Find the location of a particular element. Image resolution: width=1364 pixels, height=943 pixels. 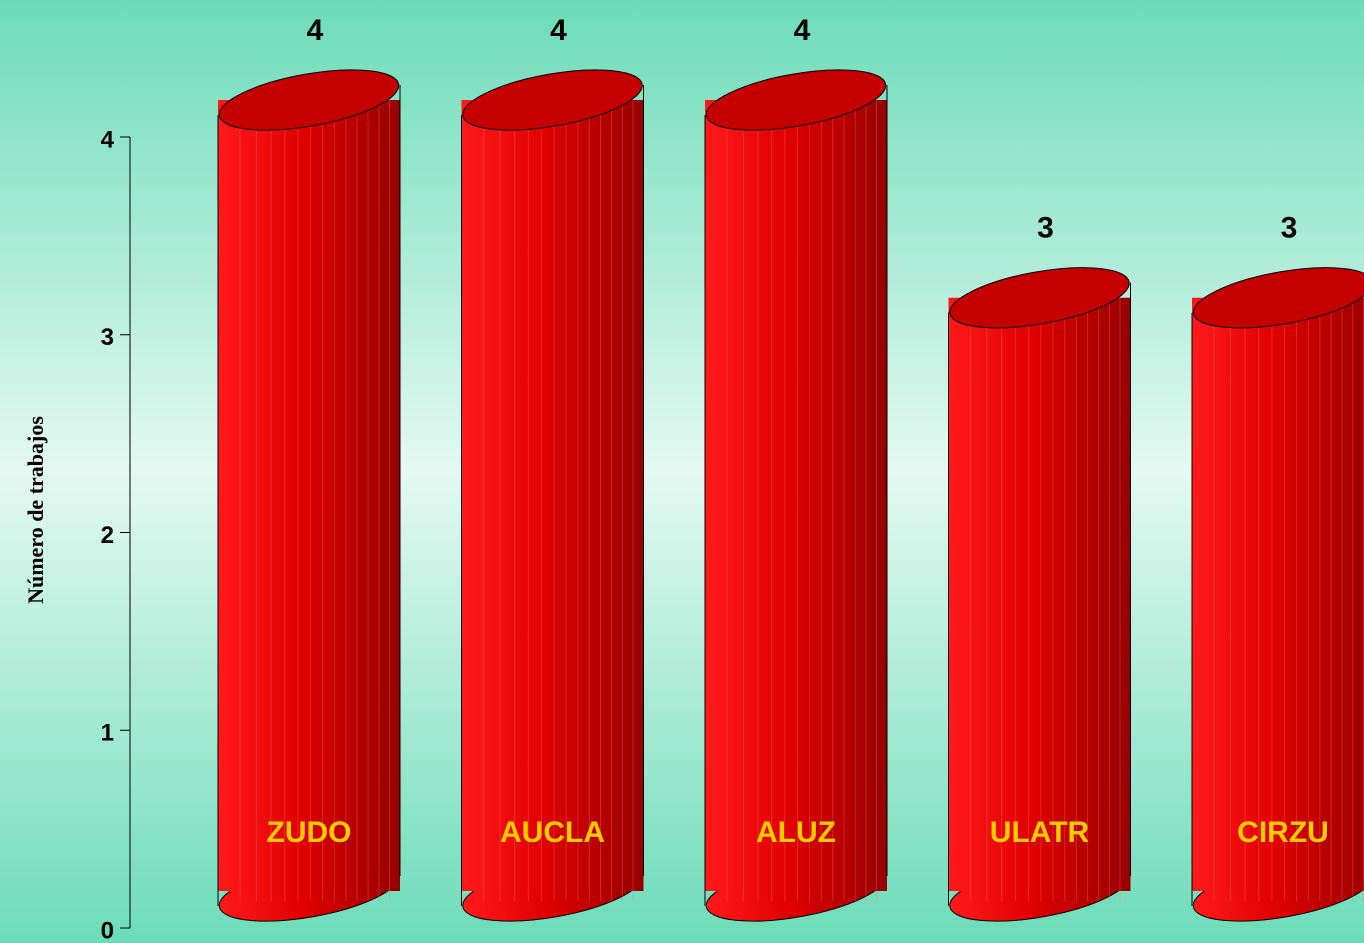

category-label: ALUZ is located at coordinates (796, 832).